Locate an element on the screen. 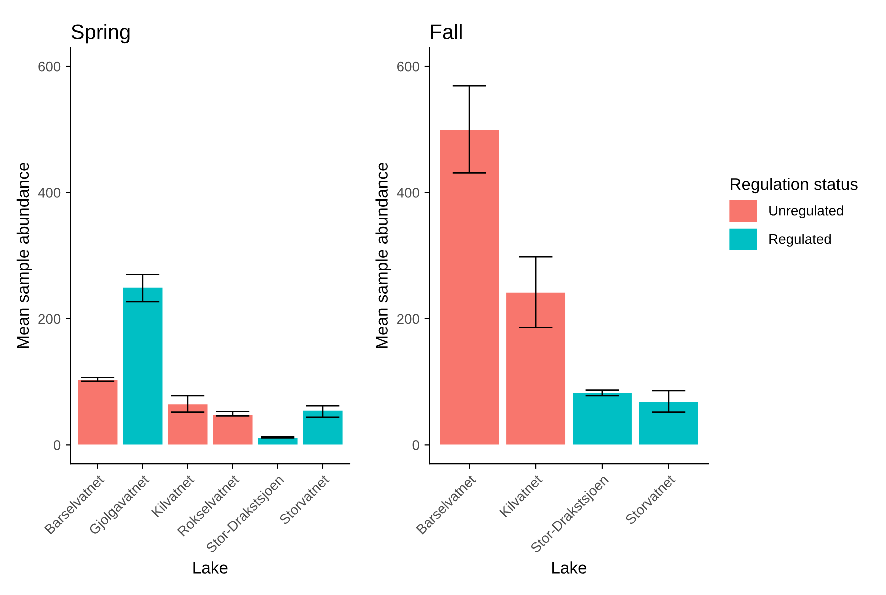 The width and height of the screenshot is (886, 595). legend-title: Regulation status is located at coordinates (794, 186).